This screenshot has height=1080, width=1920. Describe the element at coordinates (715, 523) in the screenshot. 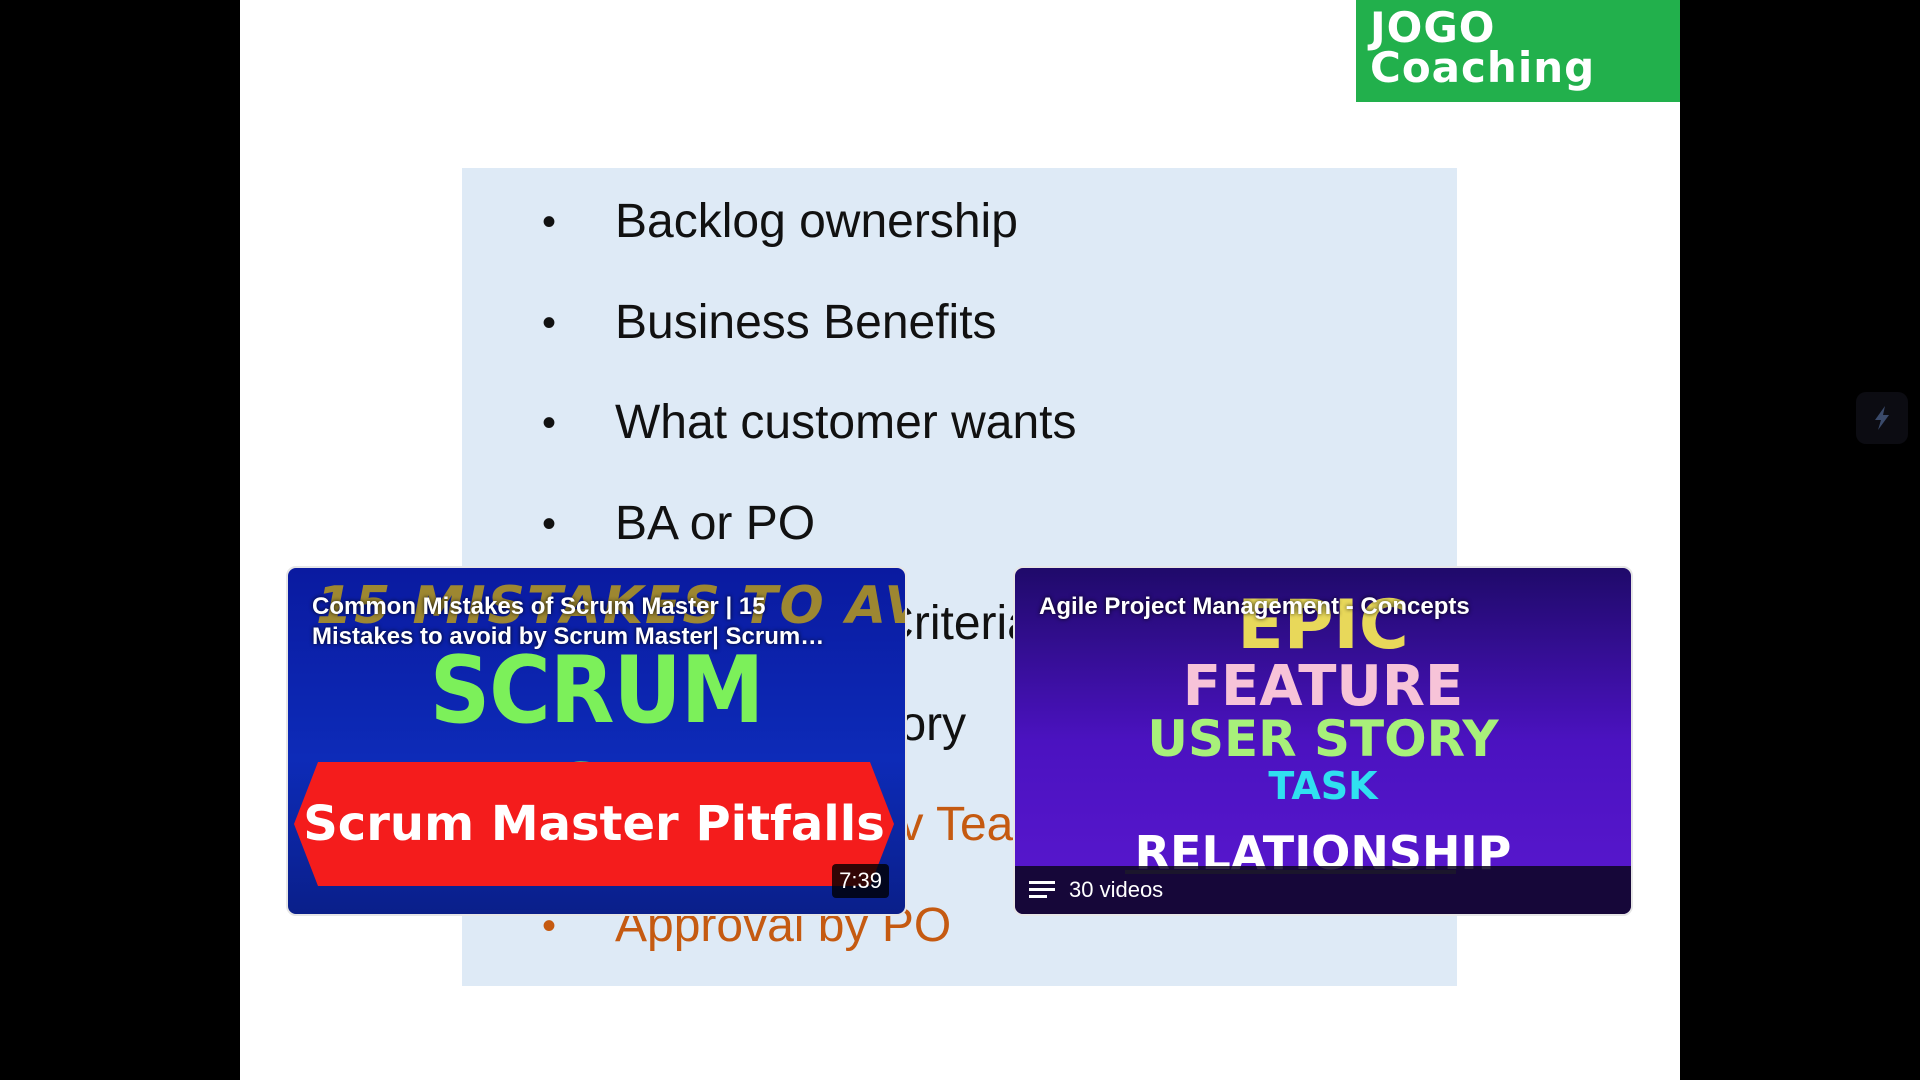

I see `bullet-text: BA or PO` at that location.